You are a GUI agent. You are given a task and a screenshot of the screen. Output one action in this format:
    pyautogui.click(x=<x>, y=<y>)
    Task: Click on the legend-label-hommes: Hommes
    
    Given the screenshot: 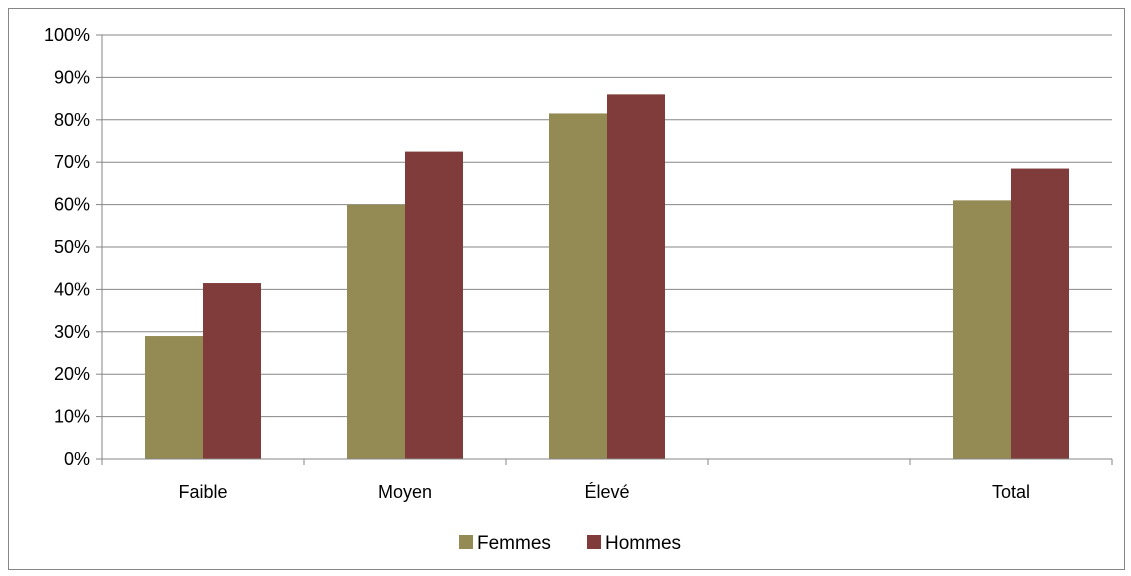 What is the action you would take?
    pyautogui.click(x=643, y=543)
    